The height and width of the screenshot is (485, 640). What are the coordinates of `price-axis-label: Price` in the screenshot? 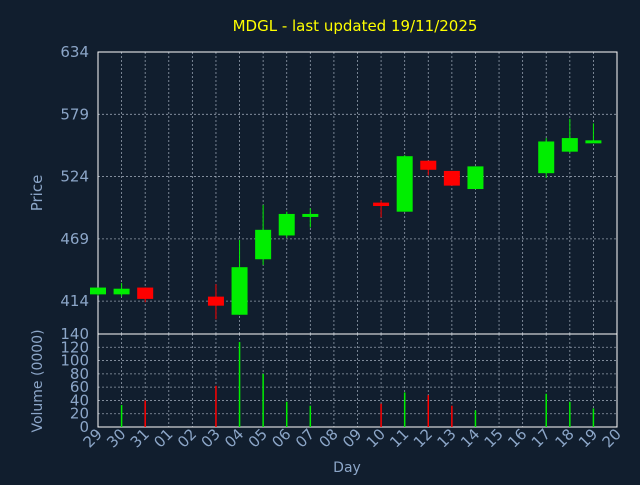 It's located at (37, 193).